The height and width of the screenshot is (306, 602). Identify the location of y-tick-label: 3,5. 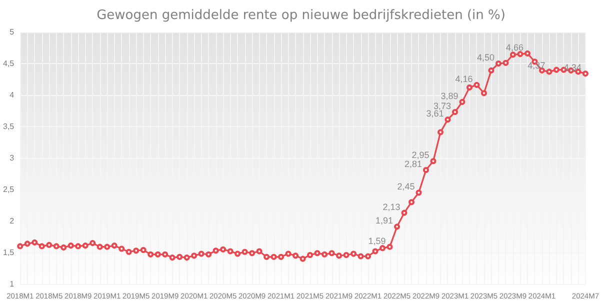
(8, 126).